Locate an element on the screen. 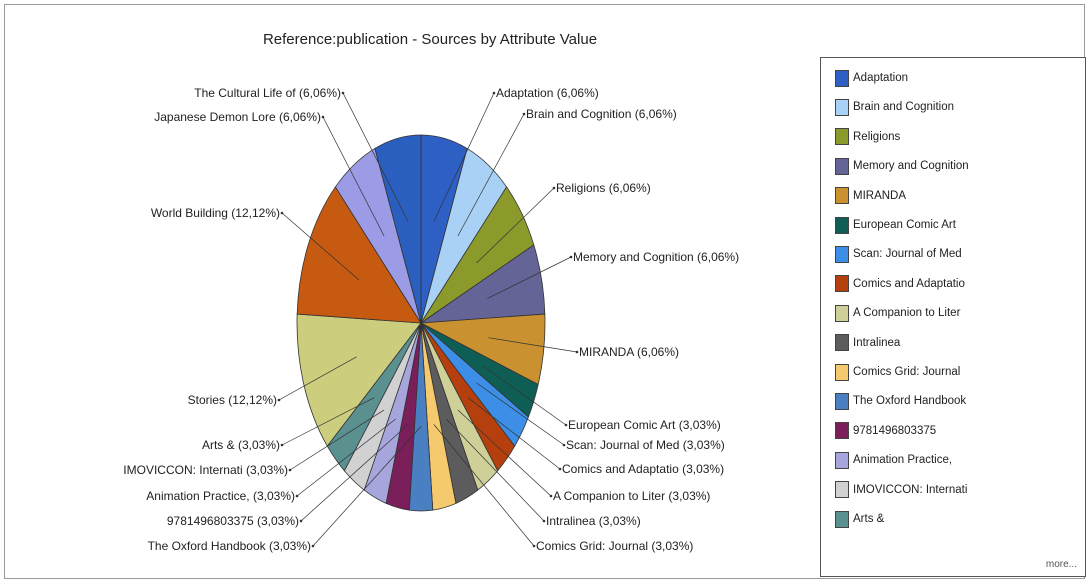  legend-item: MIRANDA is located at coordinates (870, 196).